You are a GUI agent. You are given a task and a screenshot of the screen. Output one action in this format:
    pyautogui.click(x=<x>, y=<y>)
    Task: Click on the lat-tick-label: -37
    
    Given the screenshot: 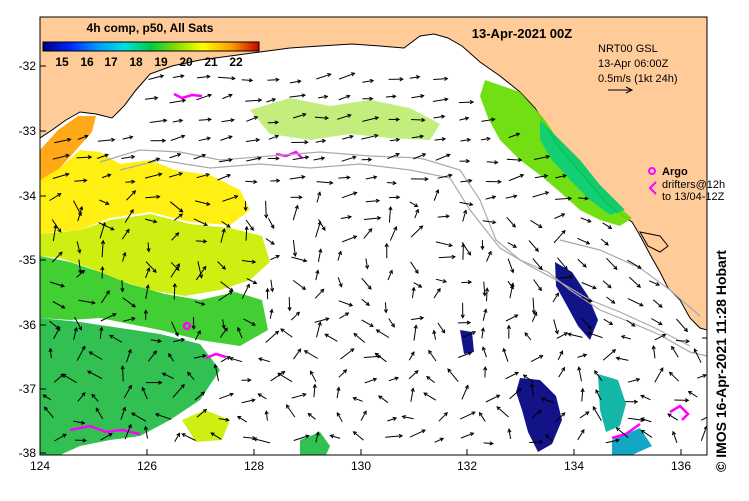 What is the action you would take?
    pyautogui.click(x=28, y=389)
    